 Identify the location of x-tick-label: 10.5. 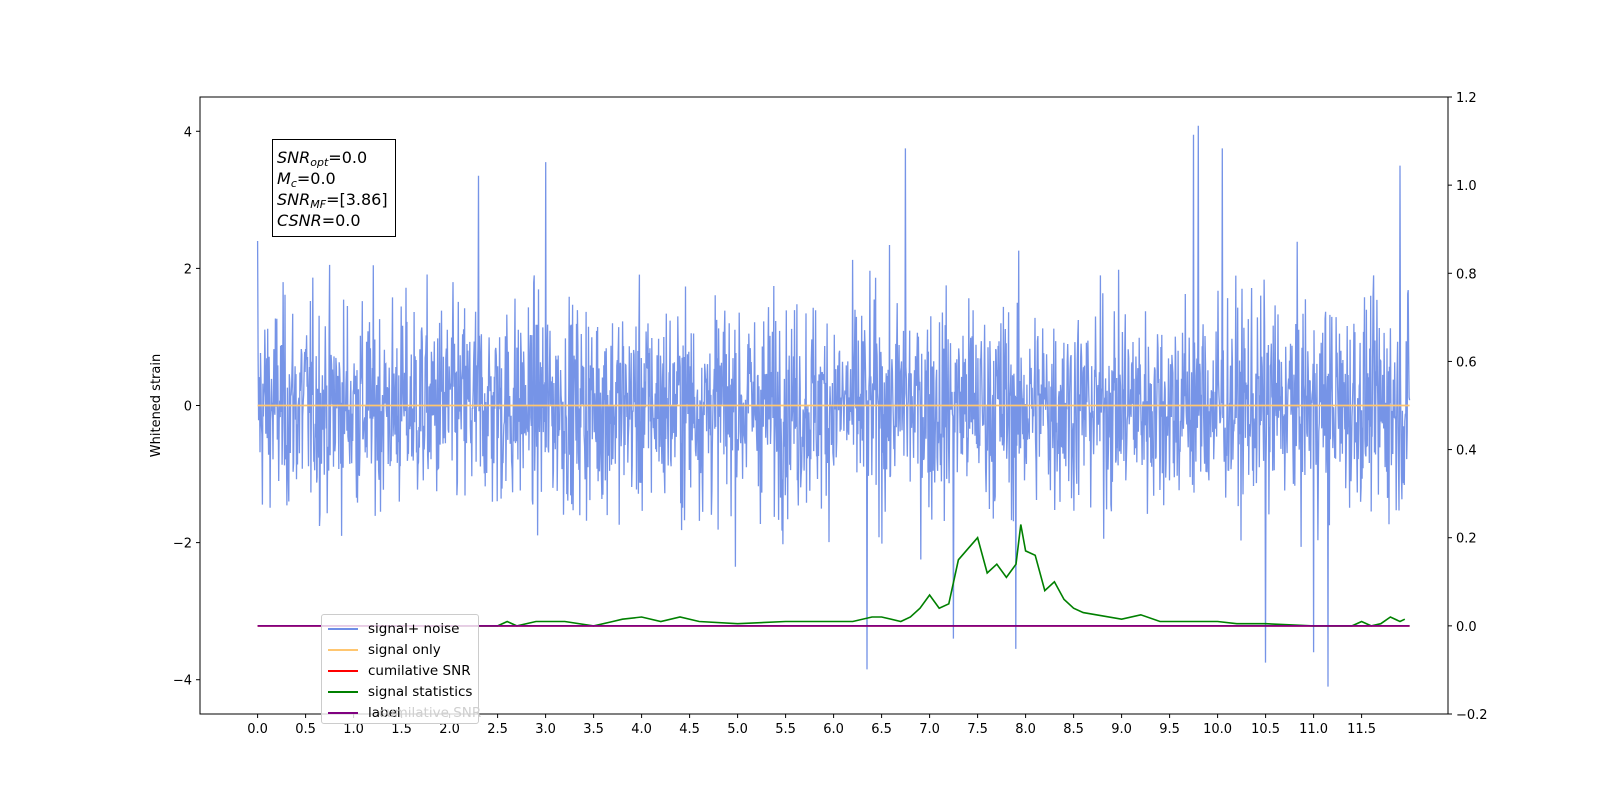
(1265, 729).